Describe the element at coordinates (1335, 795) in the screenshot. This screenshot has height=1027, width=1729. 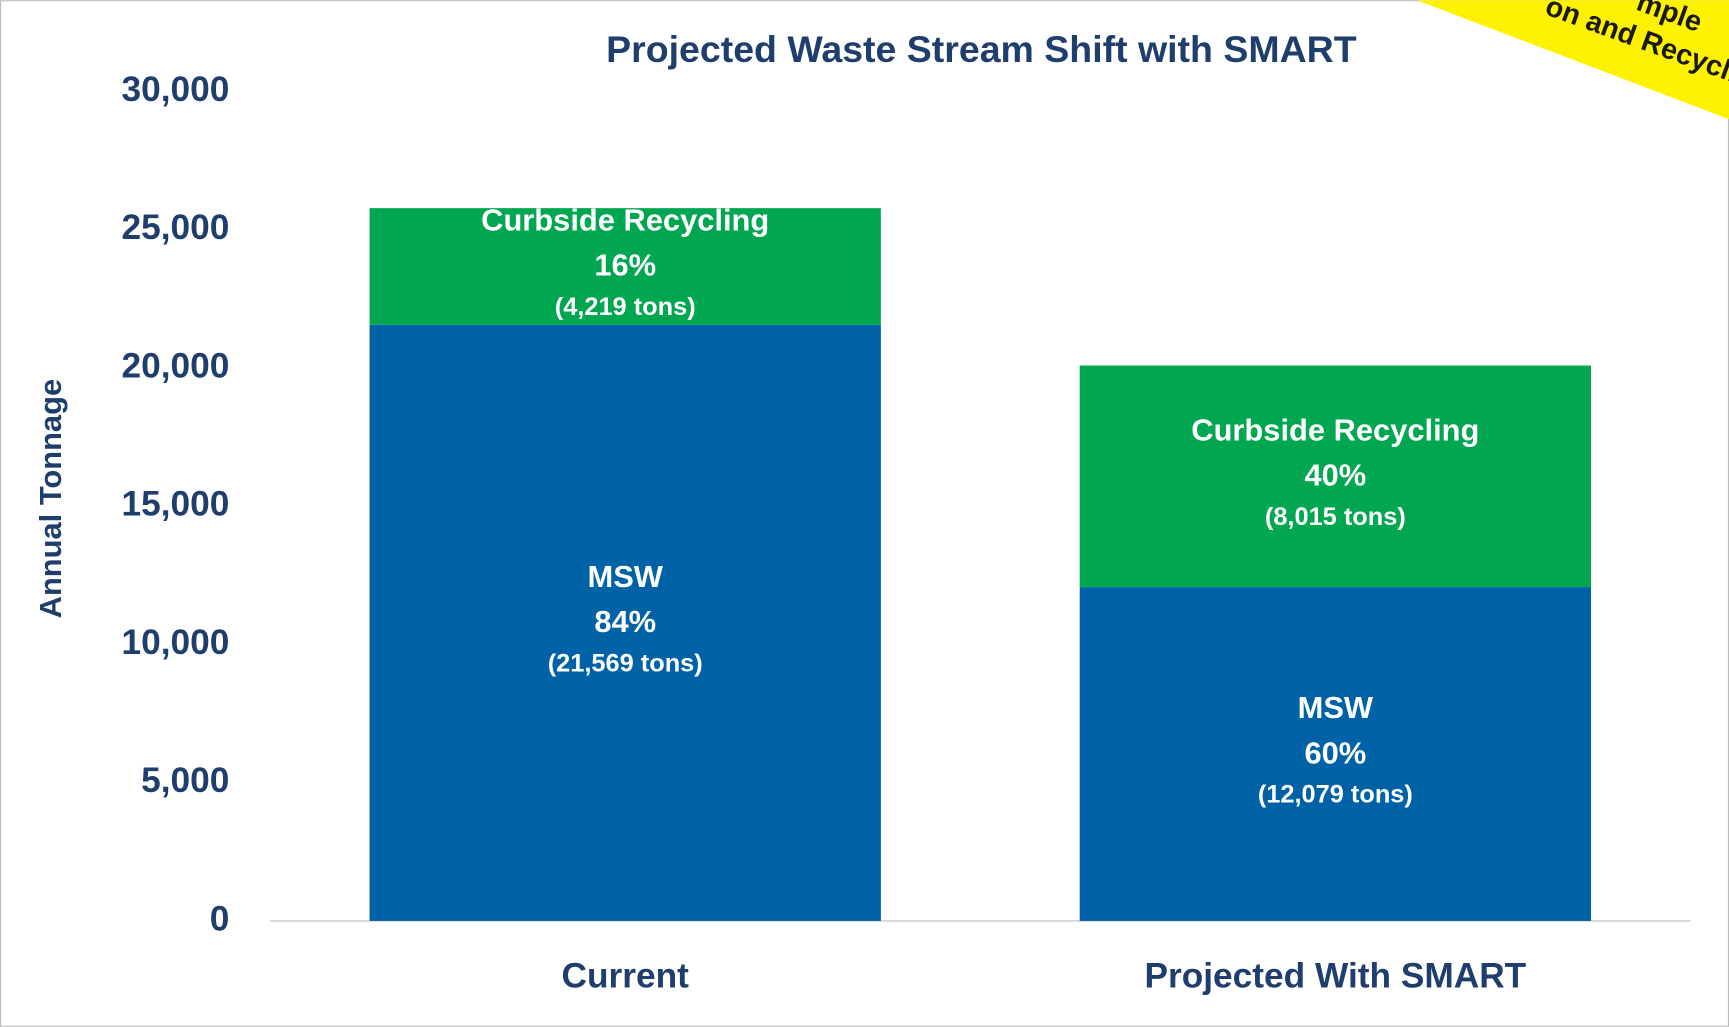
I see `segment-value: (12,079 tons)` at that location.